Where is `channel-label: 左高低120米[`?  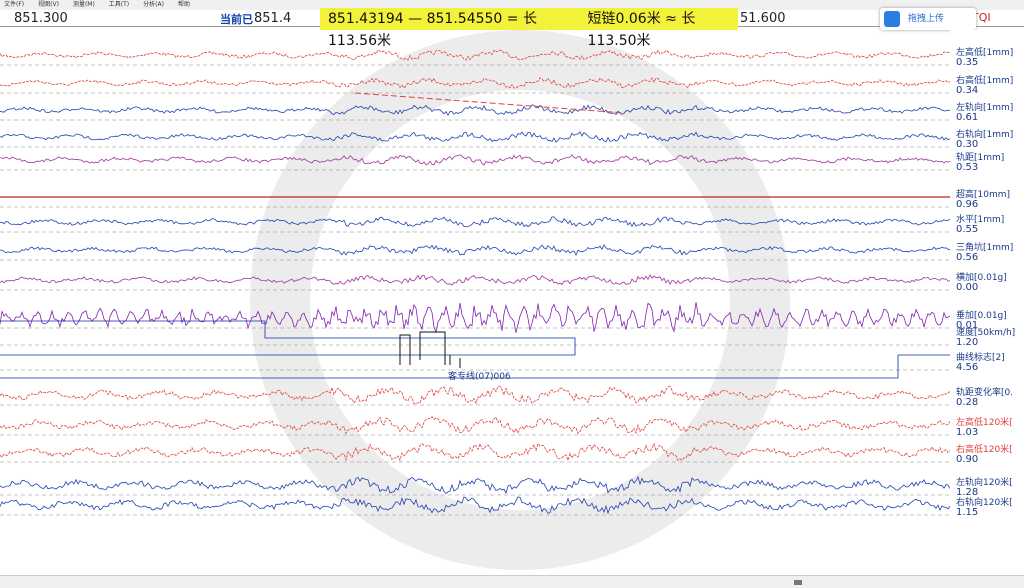 channel-label: 左高低120米[ is located at coordinates (984, 423).